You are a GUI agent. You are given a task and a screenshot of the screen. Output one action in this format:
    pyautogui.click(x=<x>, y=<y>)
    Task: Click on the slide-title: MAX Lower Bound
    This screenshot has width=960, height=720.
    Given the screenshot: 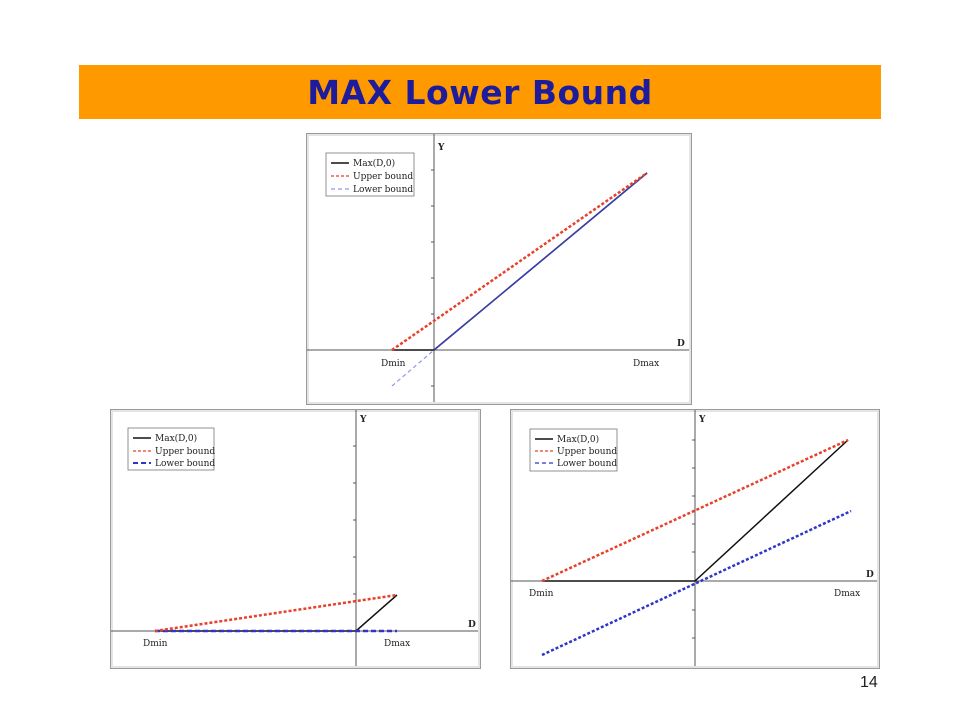 What is the action you would take?
    pyautogui.click(x=480, y=92)
    